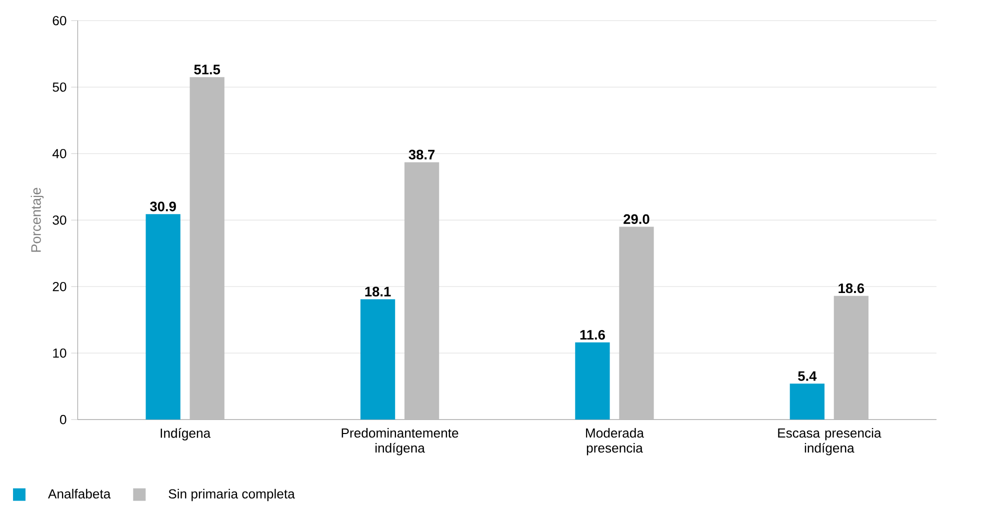  Describe the element at coordinates (63, 419) in the screenshot. I see `y-tick-label: 0` at that location.